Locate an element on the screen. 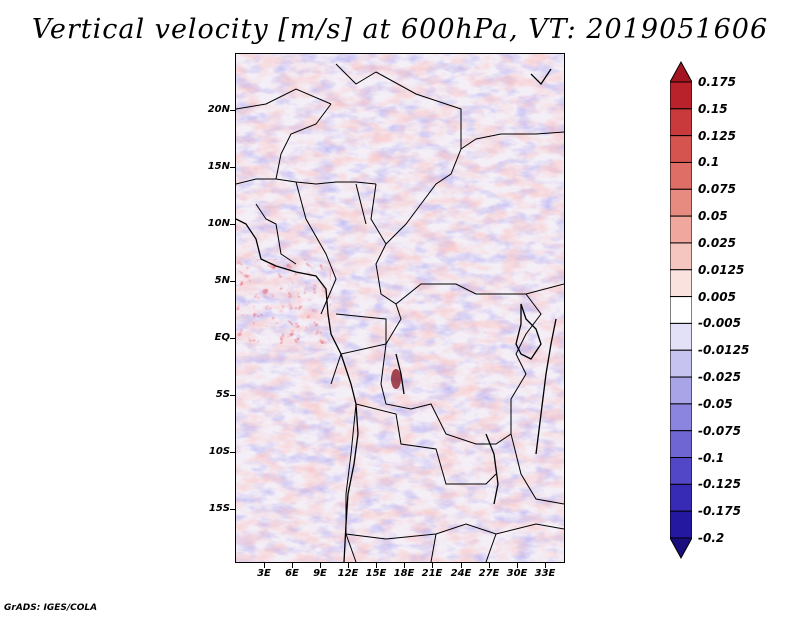 The image size is (800, 618). colorbar-label: -0.05 is located at coordinates (715, 403).